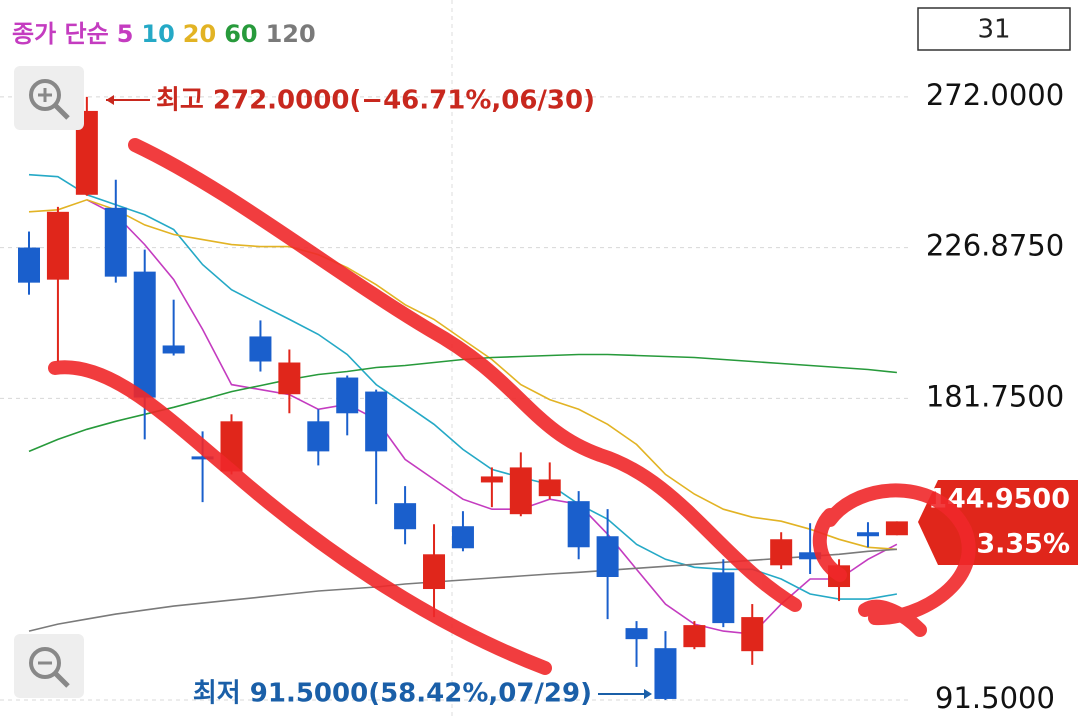  Describe the element at coordinates (648, 694) in the screenshot. I see `low-arrow-head` at that location.